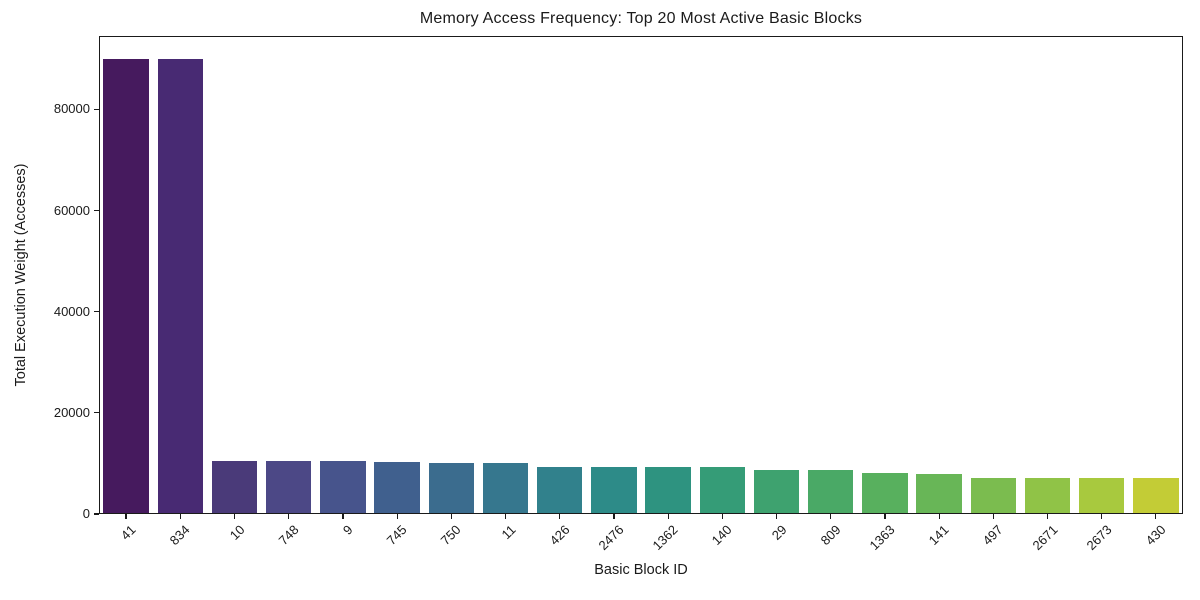 The height and width of the screenshot is (600, 1200). I want to click on y-tick-label: 60000, so click(71, 210).